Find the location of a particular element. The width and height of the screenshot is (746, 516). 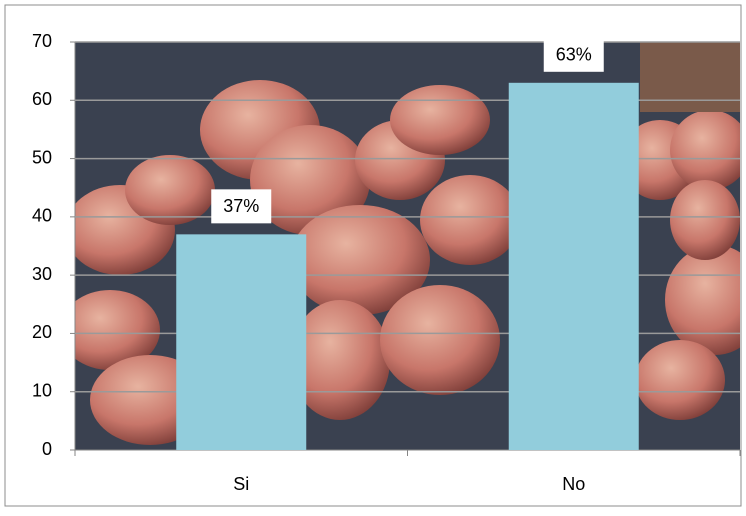

x-tick-label: No is located at coordinates (573, 484).